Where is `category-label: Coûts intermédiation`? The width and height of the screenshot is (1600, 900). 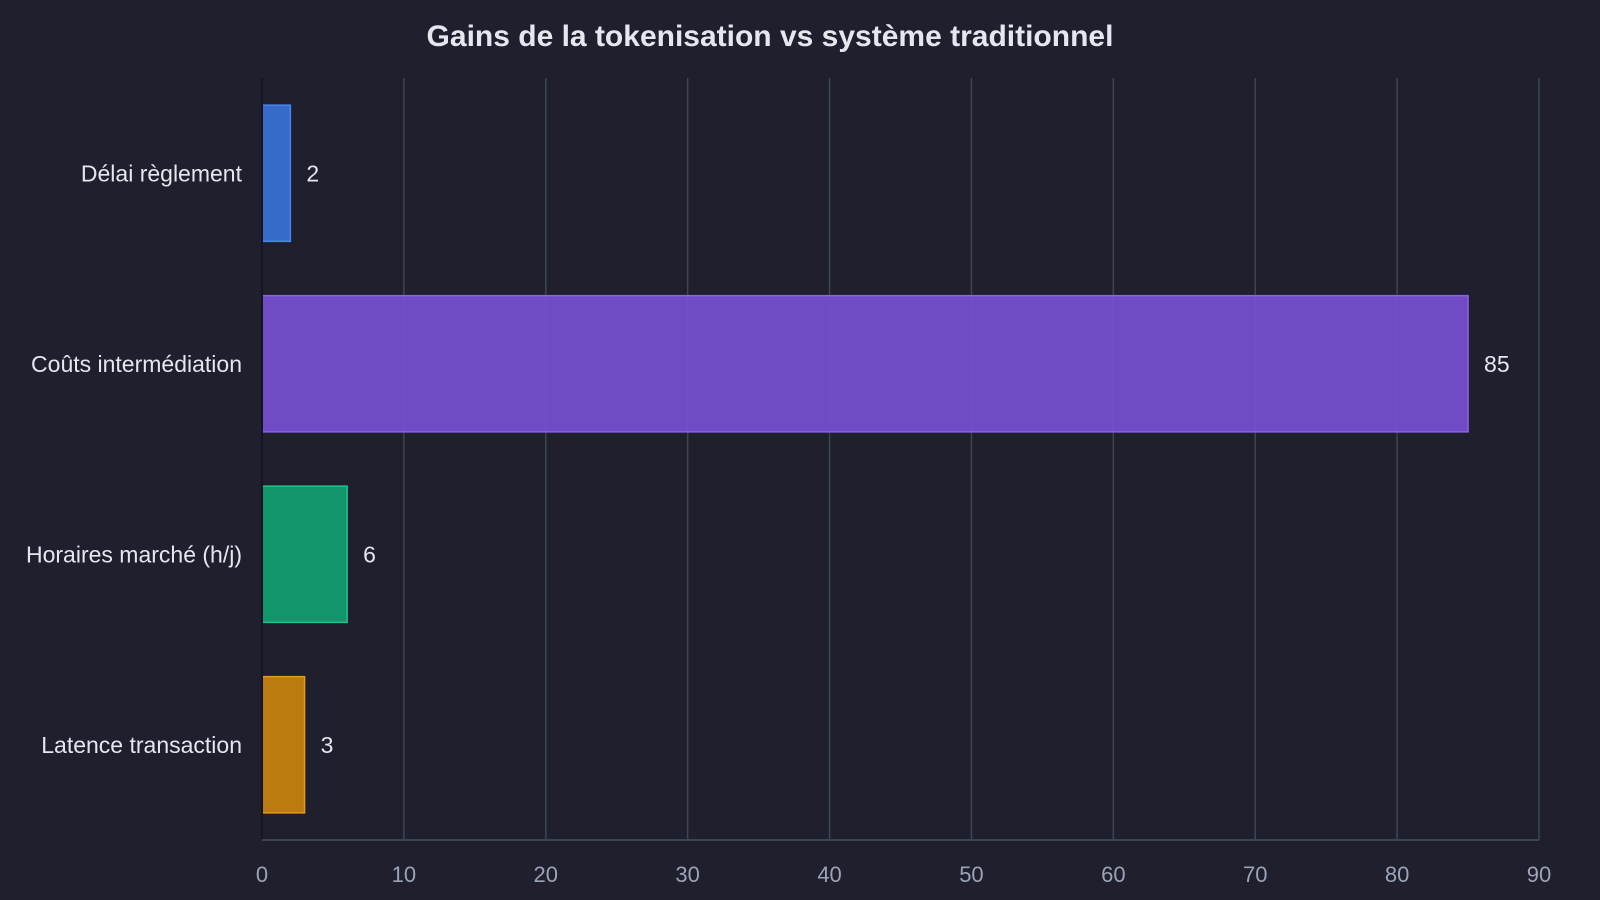 category-label: Coûts intermédiation is located at coordinates (136, 364).